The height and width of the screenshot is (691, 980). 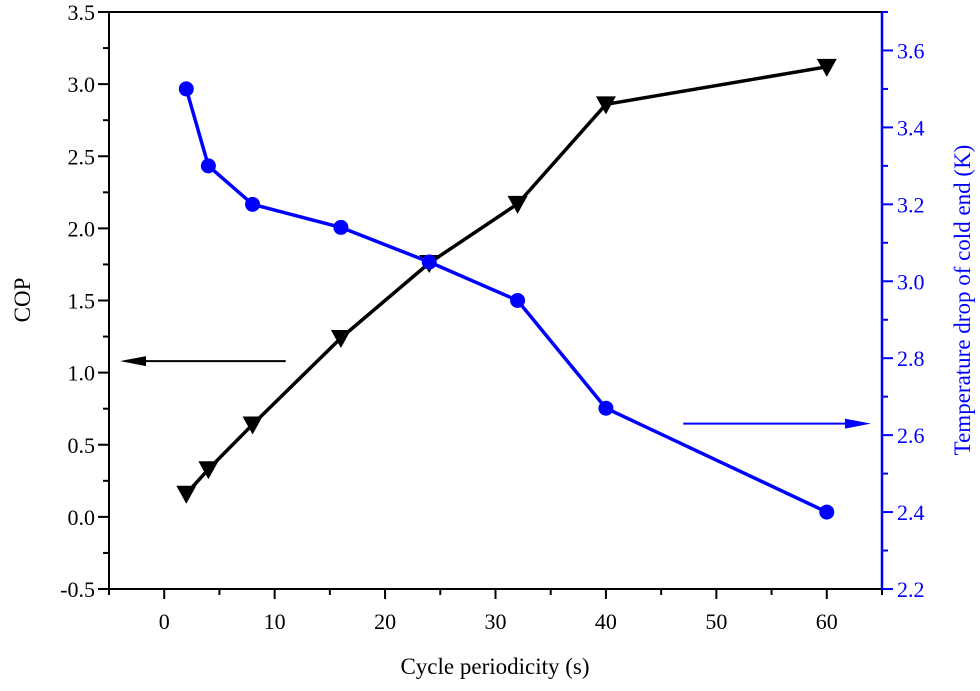 I want to click on x-tick-label: 0, so click(x=164, y=621).